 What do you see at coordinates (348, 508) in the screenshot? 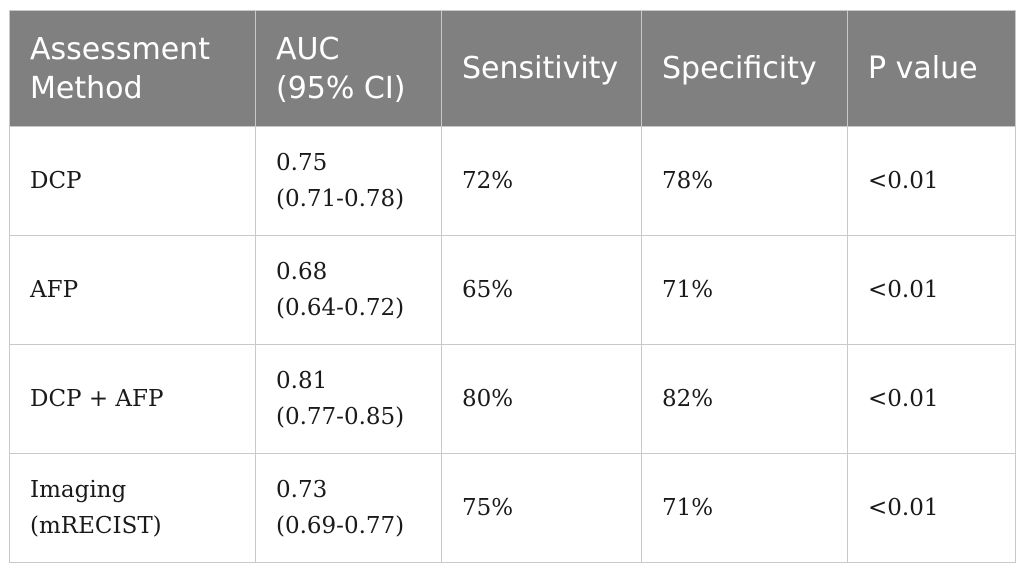
I see `cell-auc: 0.73 (0.69-0.77)` at bounding box center [348, 508].